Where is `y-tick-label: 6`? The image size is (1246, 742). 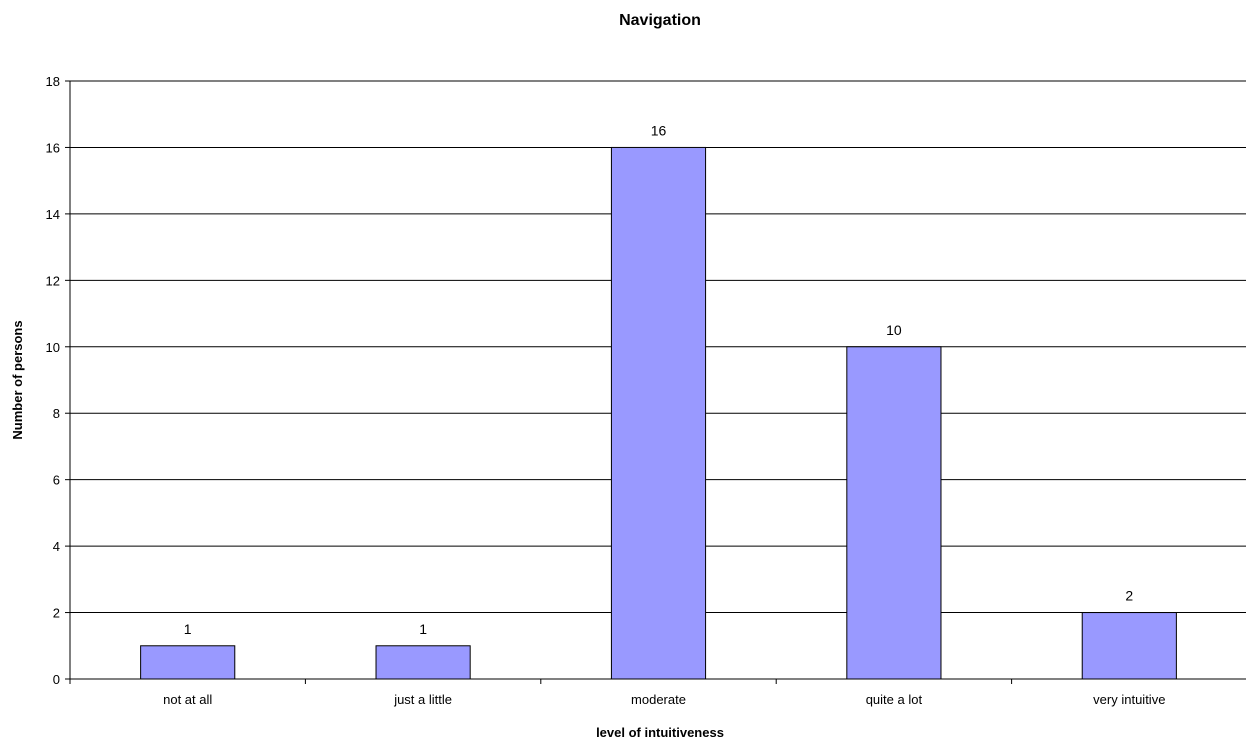 y-tick-label: 6 is located at coordinates (56, 480).